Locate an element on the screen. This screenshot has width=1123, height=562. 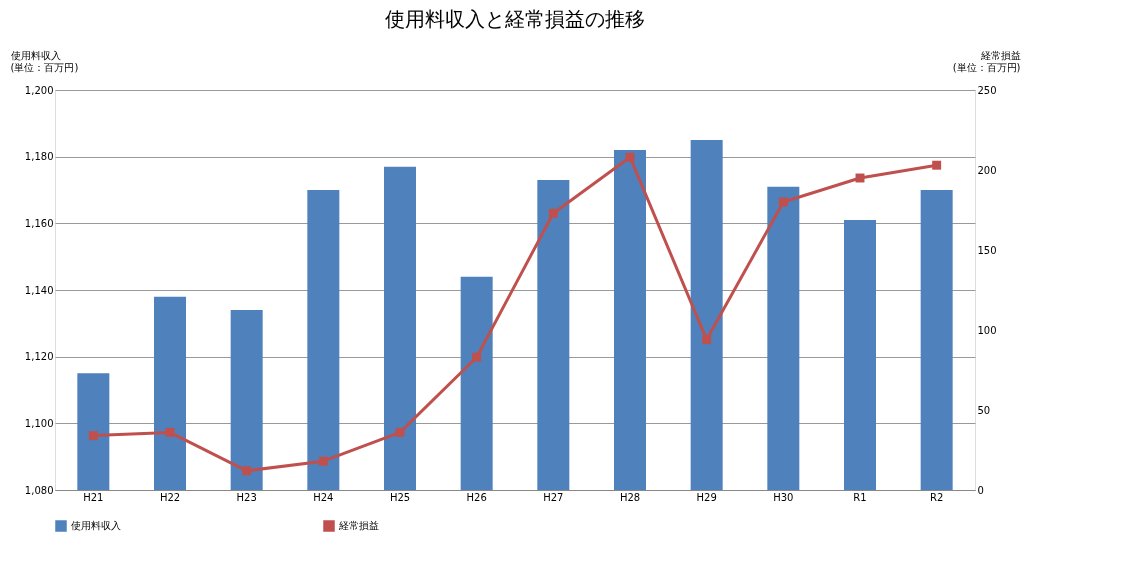
x-tick-label: H29 is located at coordinates (706, 497).